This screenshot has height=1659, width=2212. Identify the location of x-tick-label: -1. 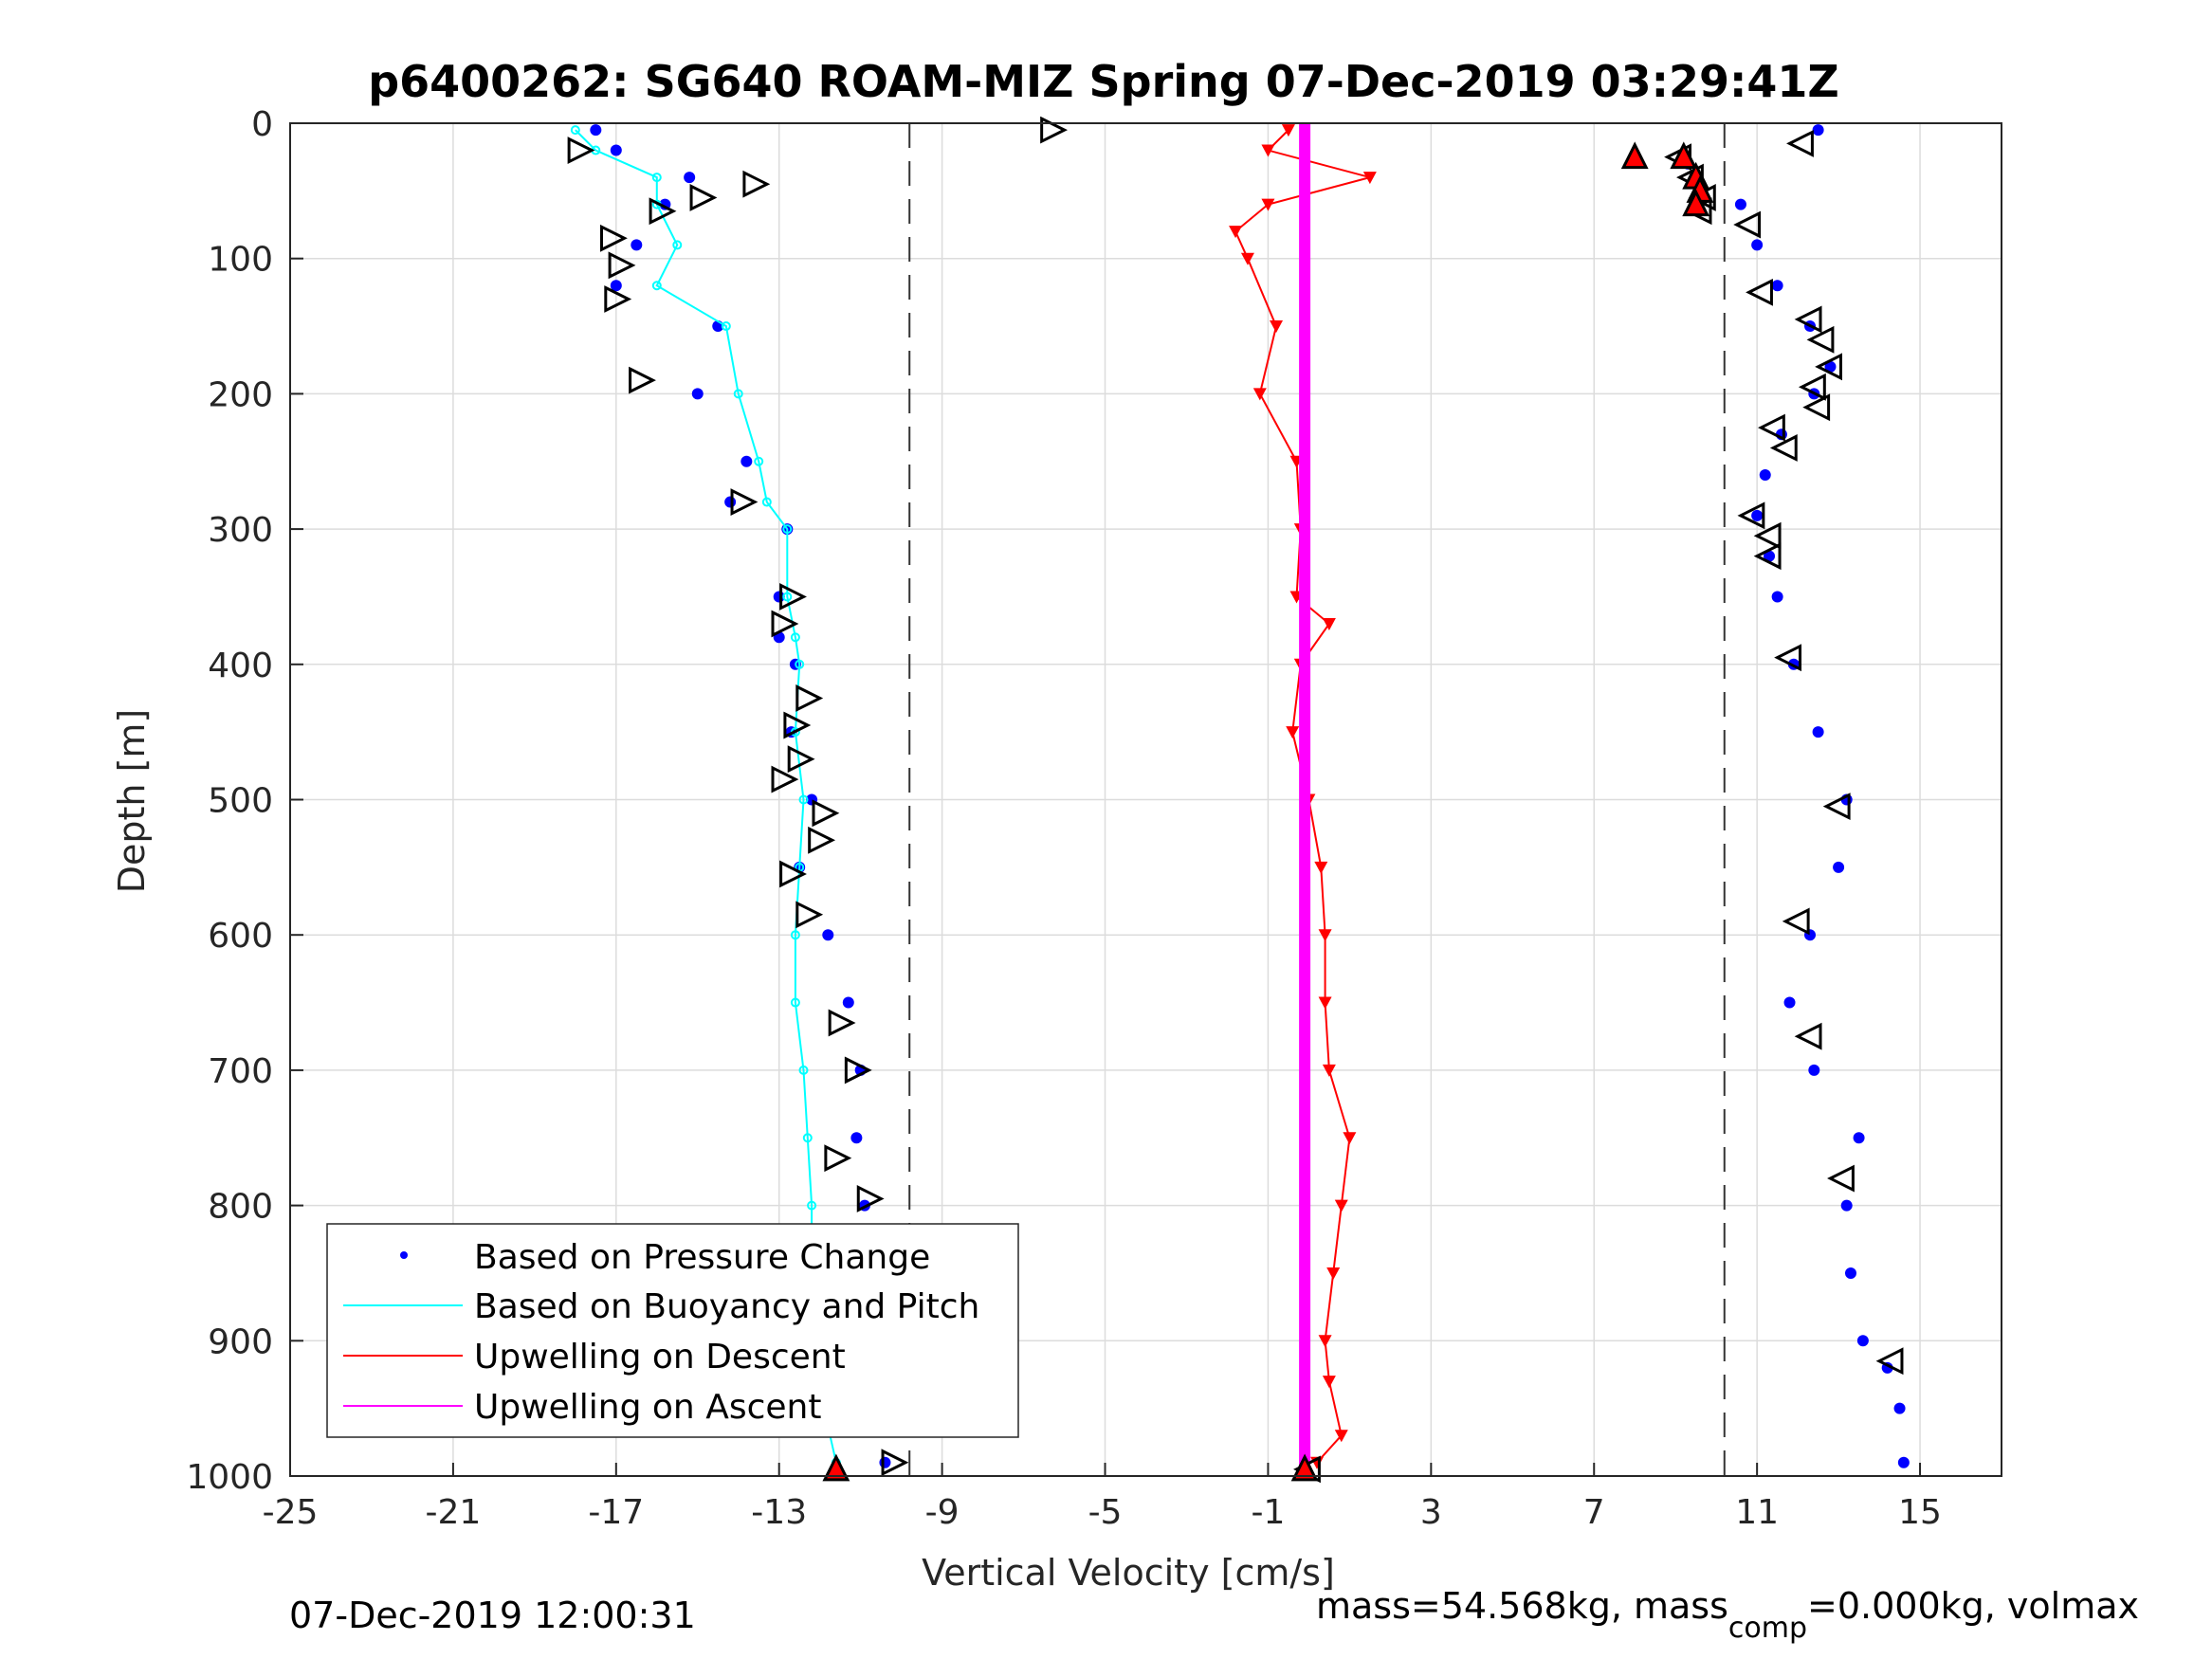
(1268, 1512).